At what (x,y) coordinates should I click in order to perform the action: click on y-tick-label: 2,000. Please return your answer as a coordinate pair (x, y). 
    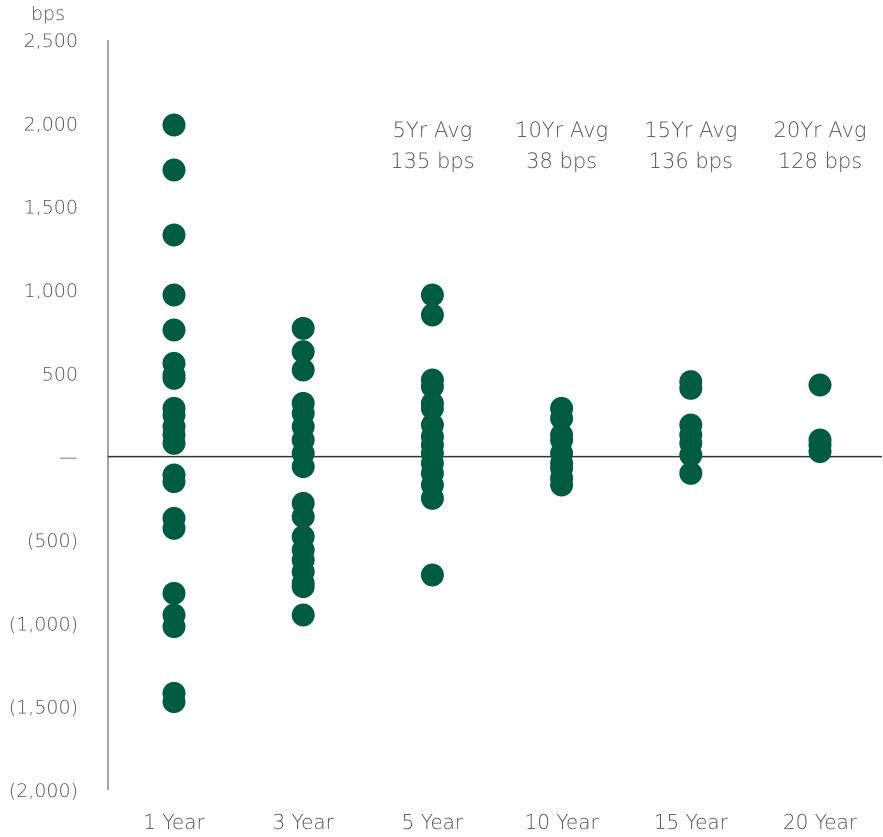
    Looking at the image, I should click on (51, 124).